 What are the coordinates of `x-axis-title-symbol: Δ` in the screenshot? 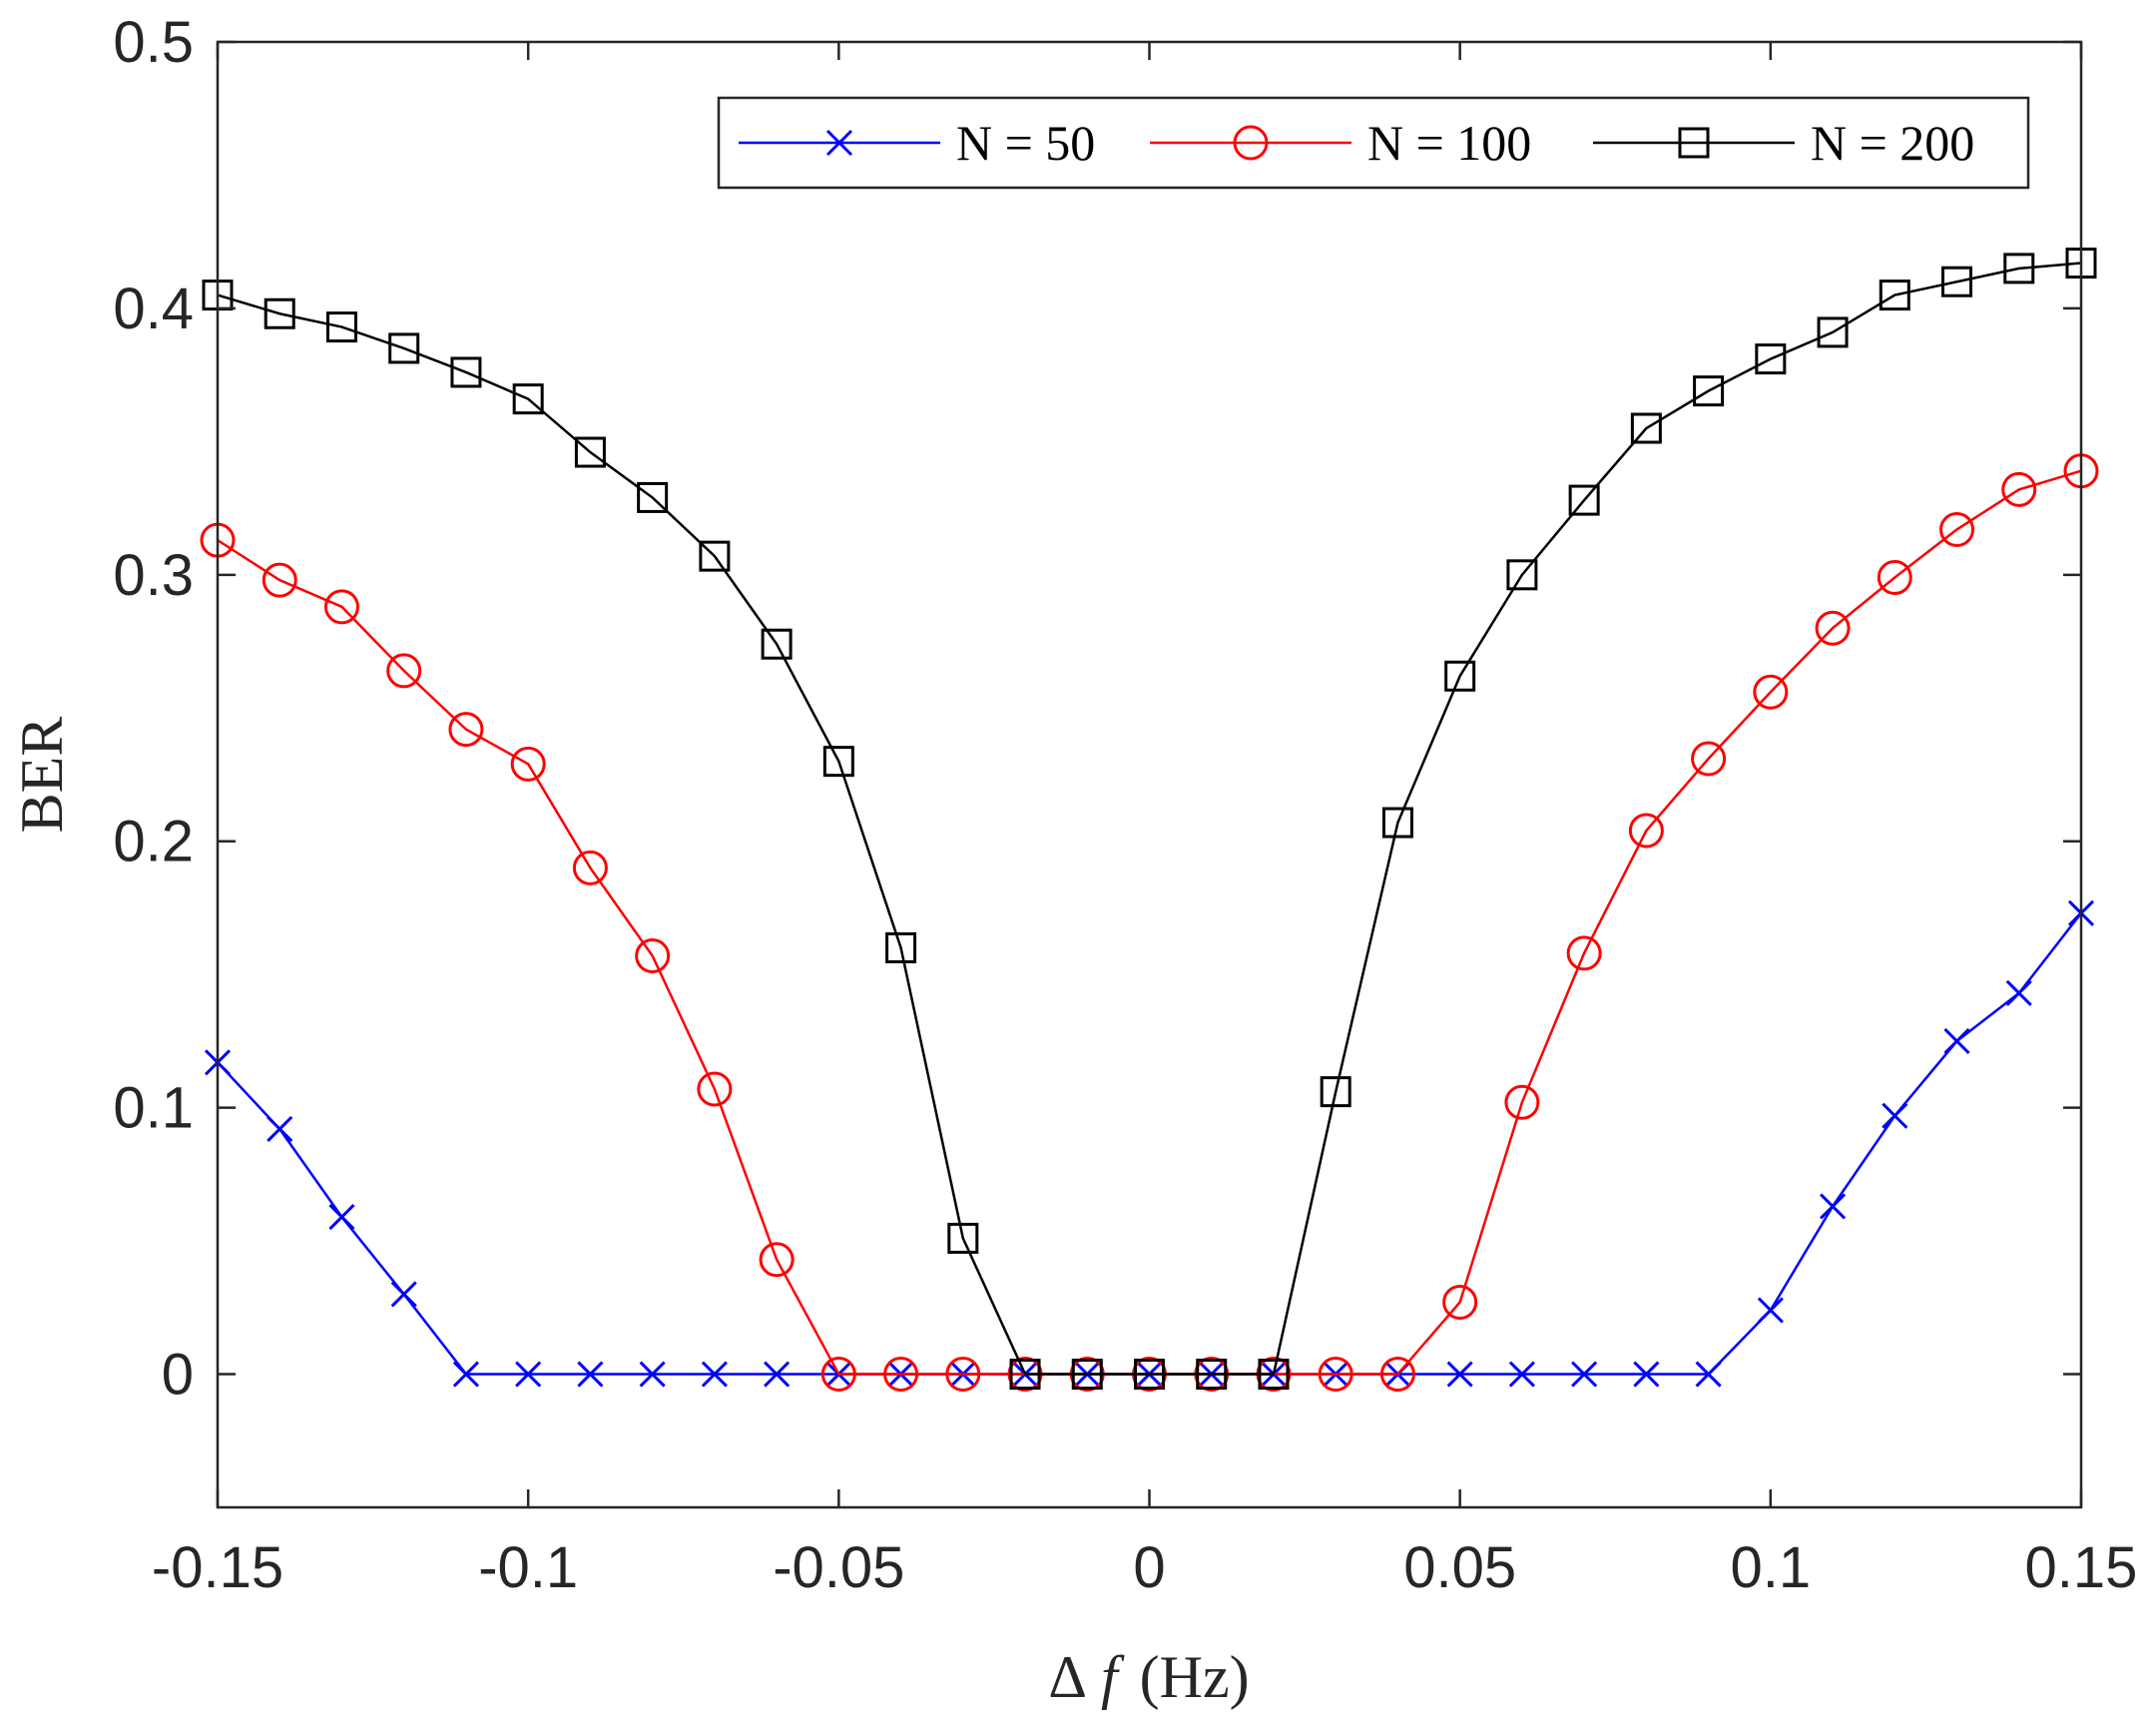 It's located at (1067, 1677).